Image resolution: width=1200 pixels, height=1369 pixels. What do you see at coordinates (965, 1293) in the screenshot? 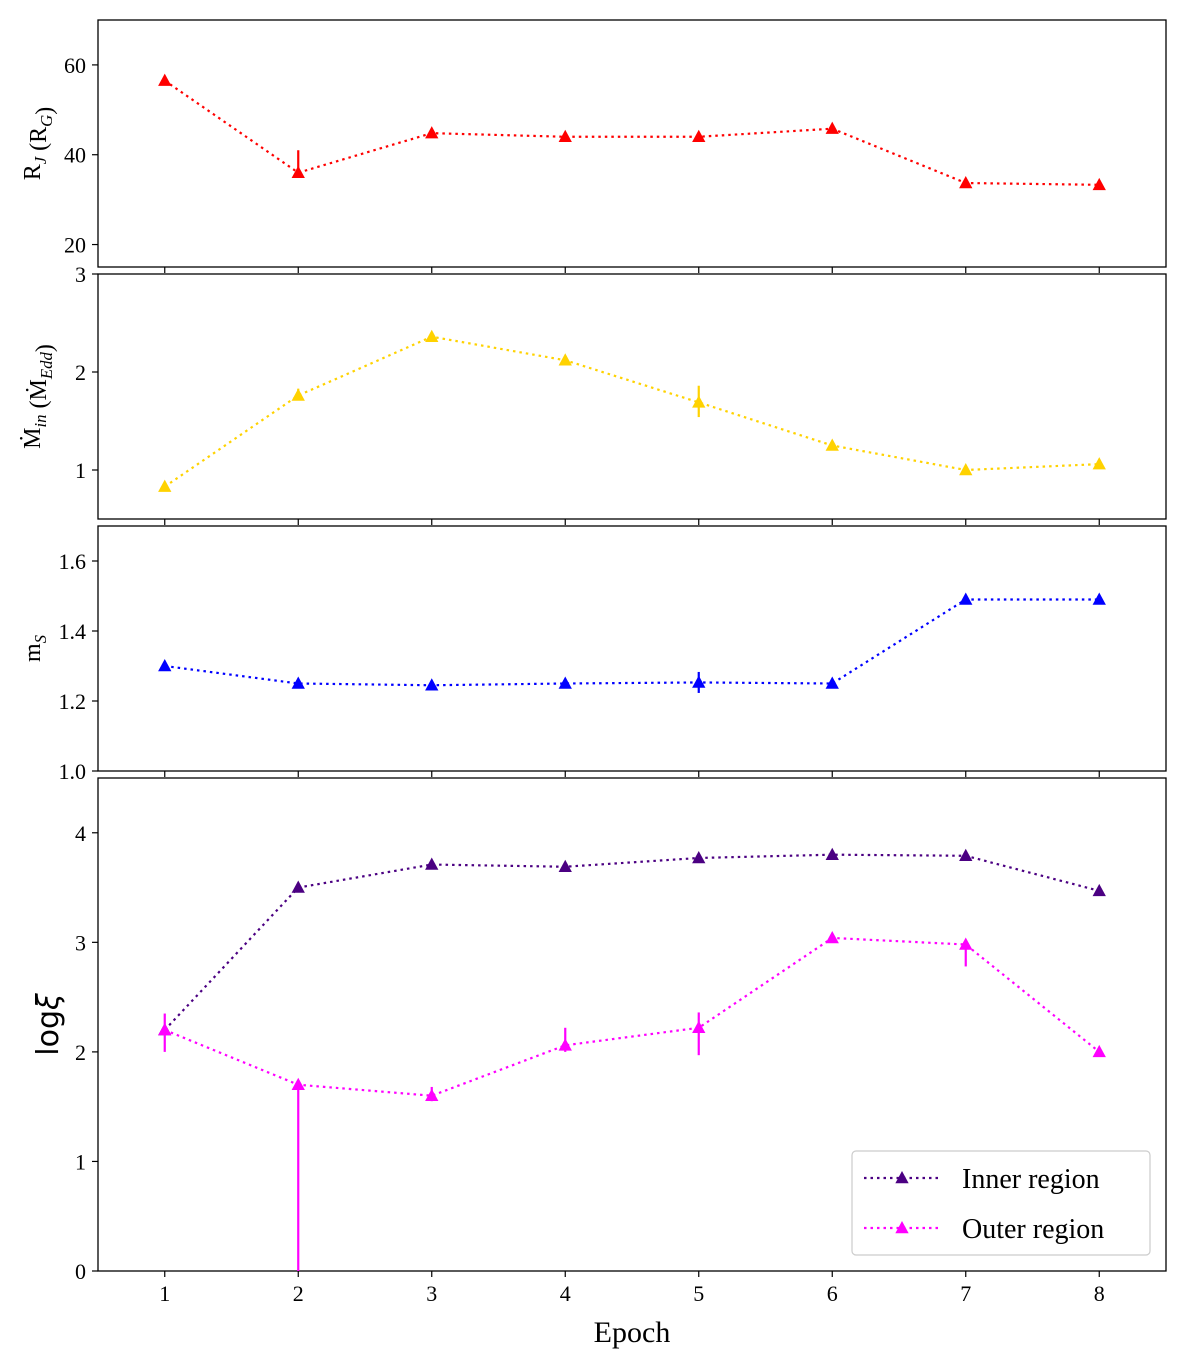
I see `x-tick-label: 7` at bounding box center [965, 1293].